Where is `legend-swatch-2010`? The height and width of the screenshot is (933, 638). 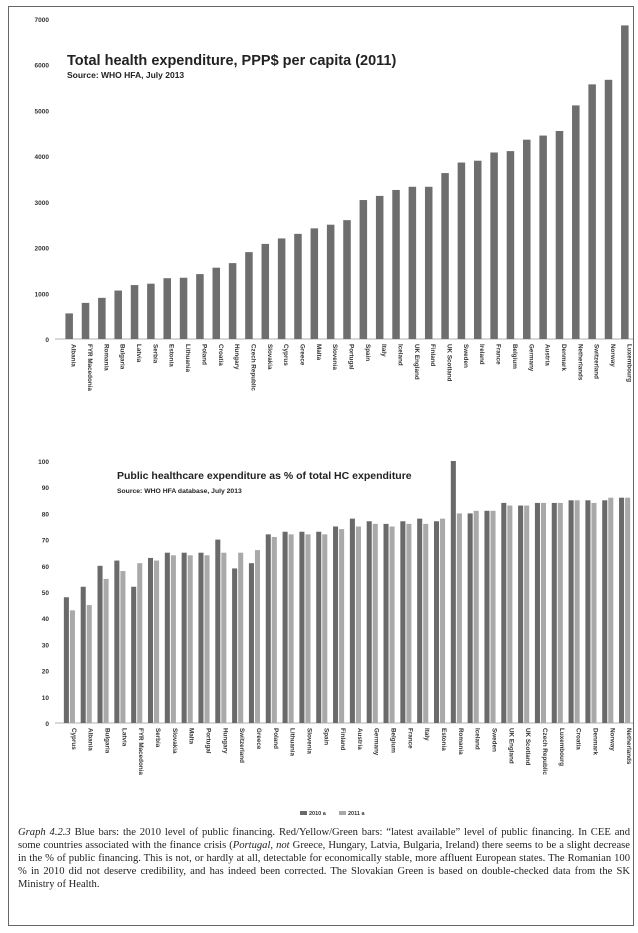 legend-swatch-2010 is located at coordinates (303, 813).